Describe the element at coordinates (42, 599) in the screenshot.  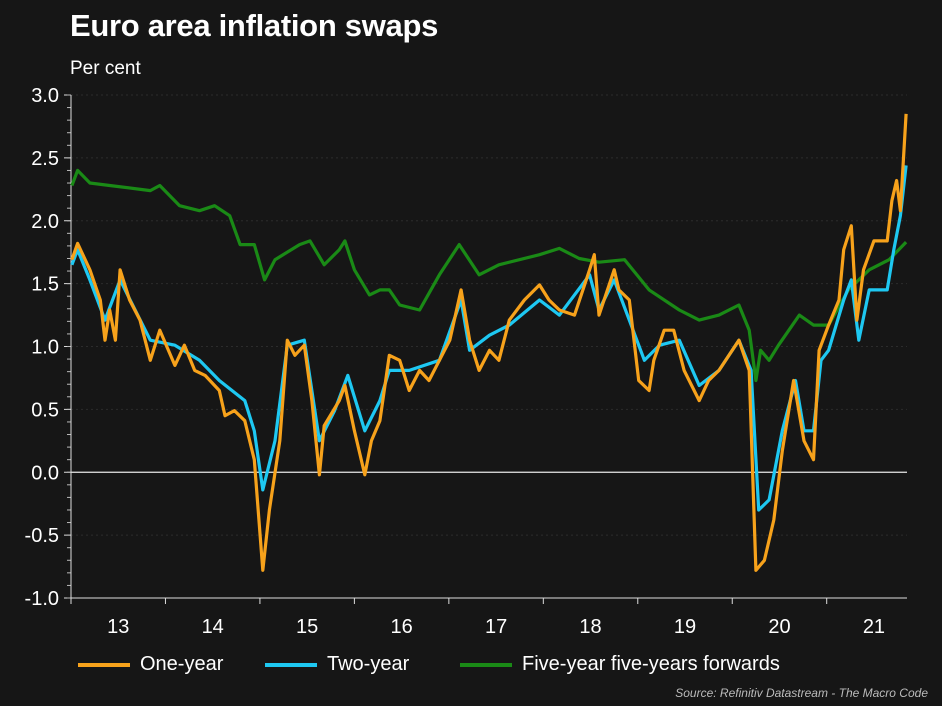
I see `y-tick-label: -1.0` at that location.